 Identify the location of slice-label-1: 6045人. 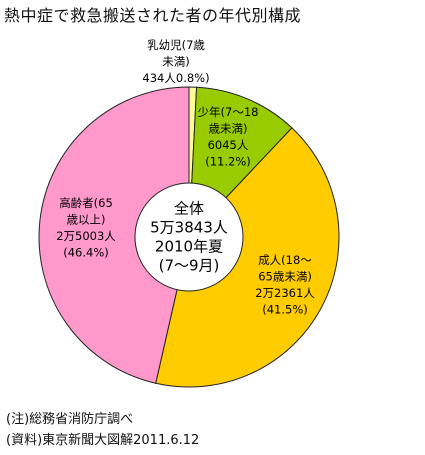
(228, 145).